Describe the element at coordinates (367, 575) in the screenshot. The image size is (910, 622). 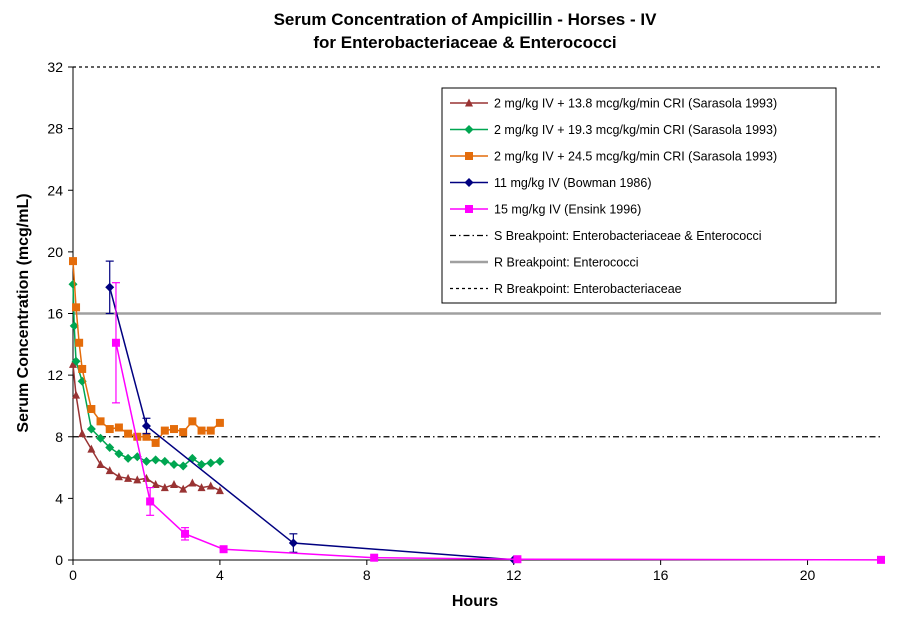
I see `x-tick-label: 8` at that location.